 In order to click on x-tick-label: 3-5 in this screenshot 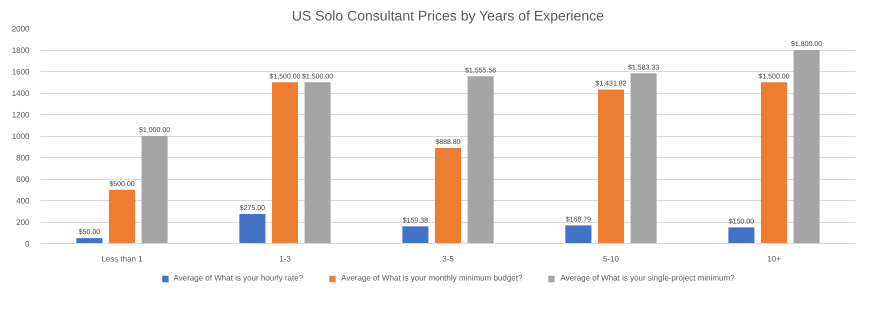, I will do `click(448, 259)`.